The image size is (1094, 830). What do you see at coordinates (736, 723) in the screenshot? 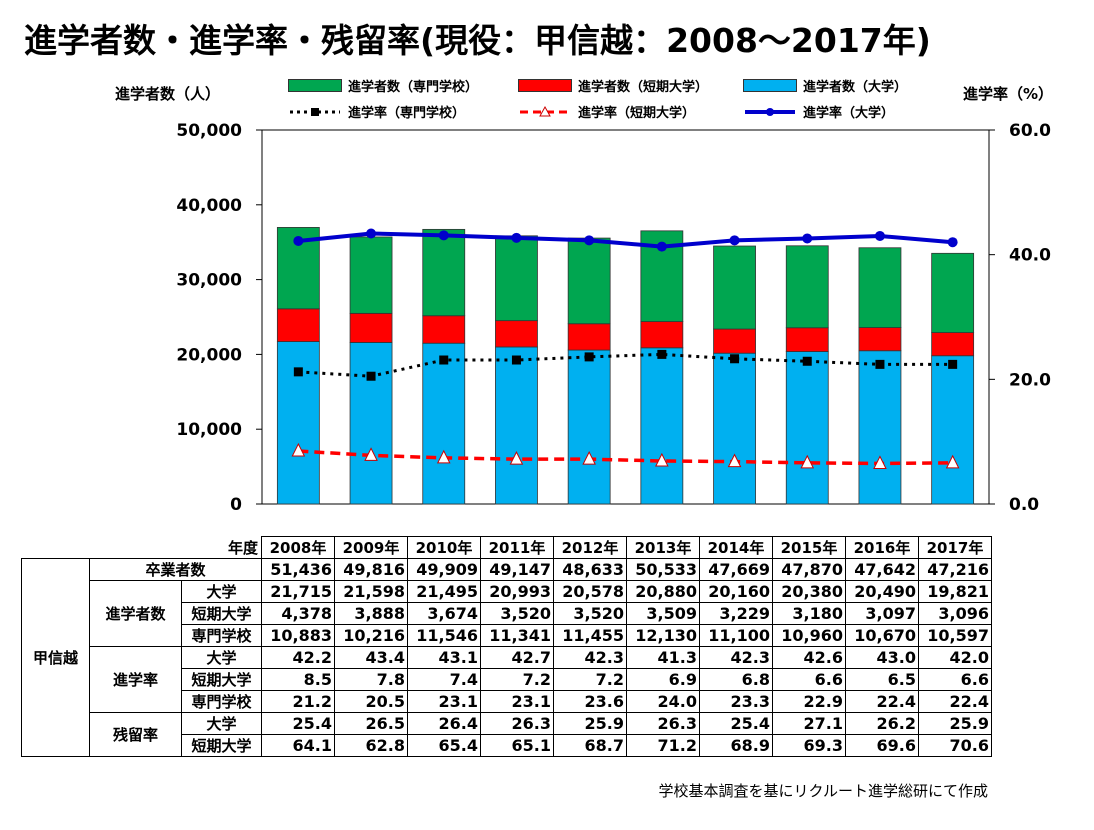
I see `residual-value: 25.4` at bounding box center [736, 723].